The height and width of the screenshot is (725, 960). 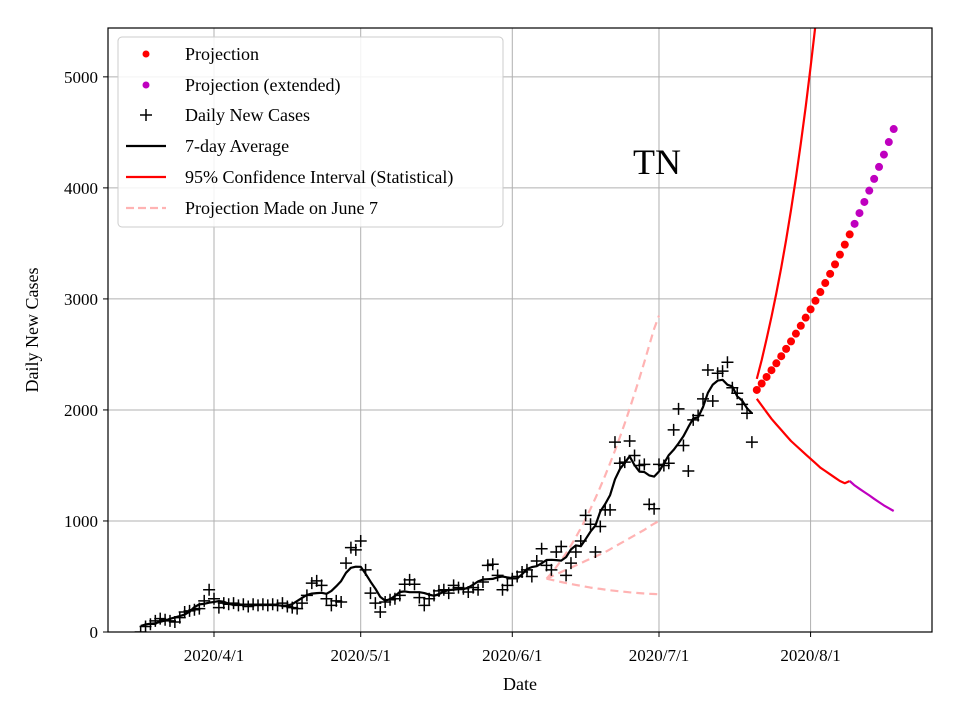 I want to click on y-axis-label: Daily New Cases, so click(x=32, y=330).